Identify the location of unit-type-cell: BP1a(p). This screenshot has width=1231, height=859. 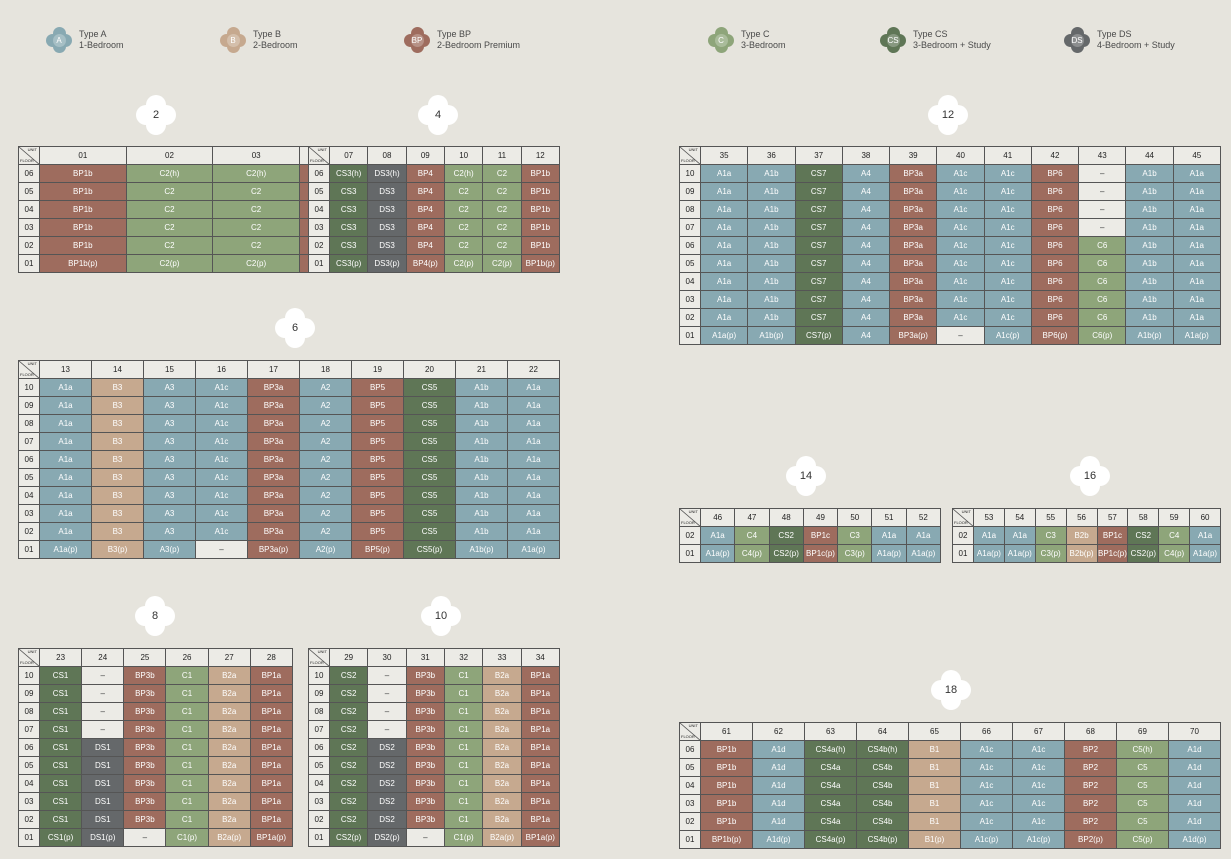
(540, 837).